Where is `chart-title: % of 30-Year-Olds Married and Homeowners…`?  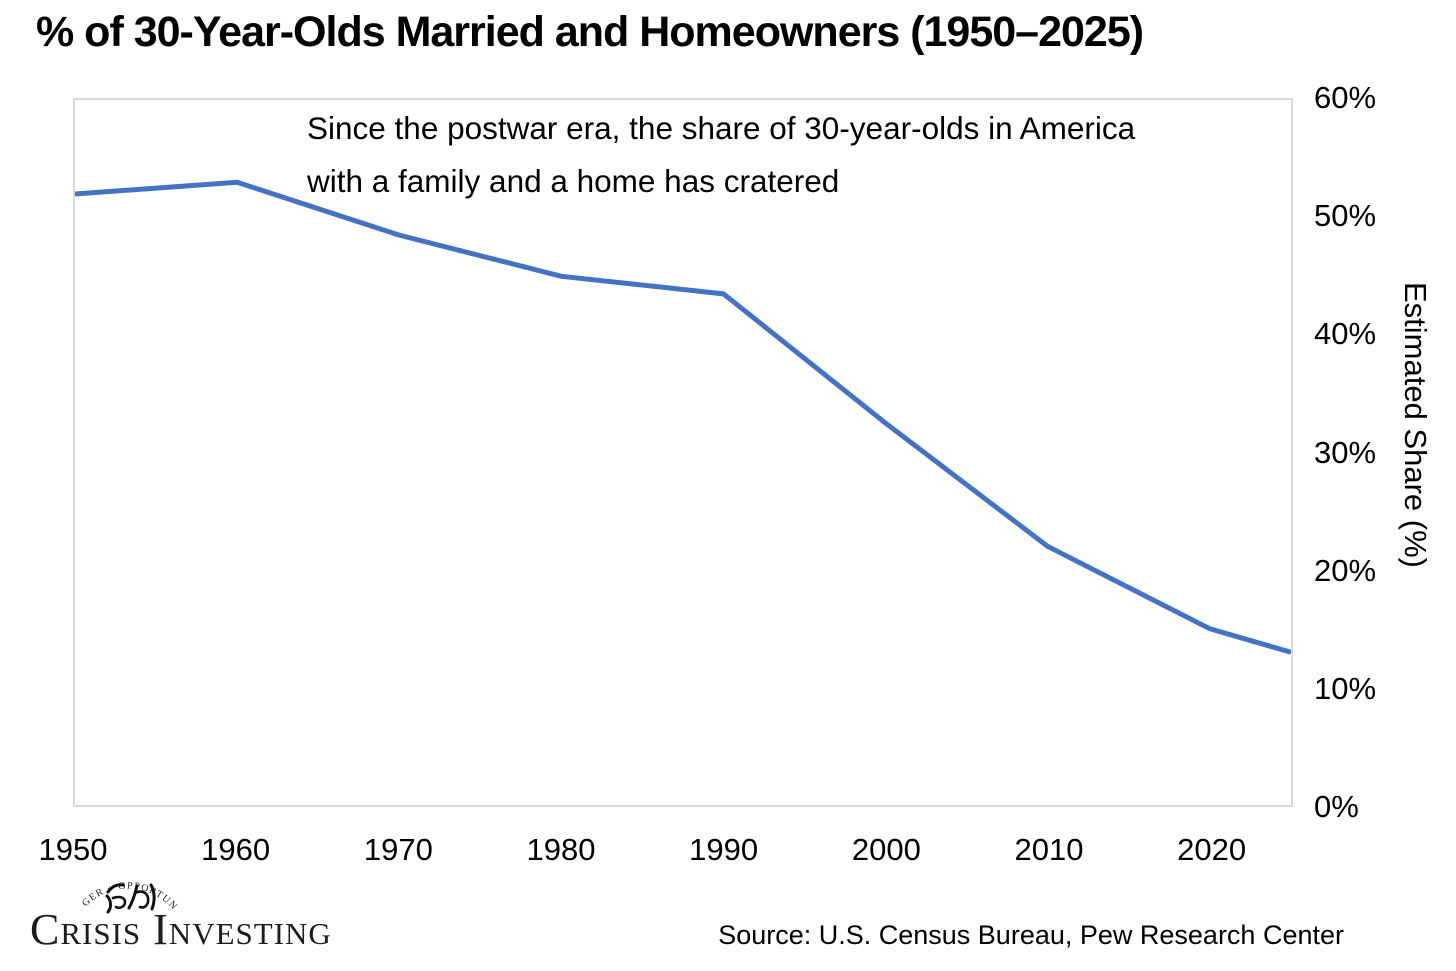 chart-title: % of 30-Year-Olds Married and Homeowners… is located at coordinates (590, 32).